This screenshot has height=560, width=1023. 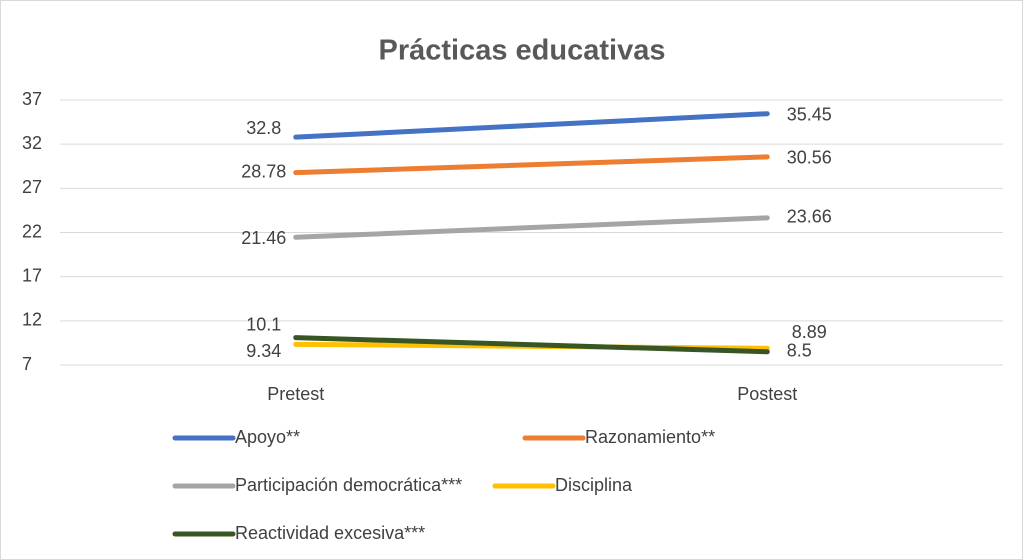 What do you see at coordinates (32, 275) in the screenshot?
I see `y-tick-label: 17` at bounding box center [32, 275].